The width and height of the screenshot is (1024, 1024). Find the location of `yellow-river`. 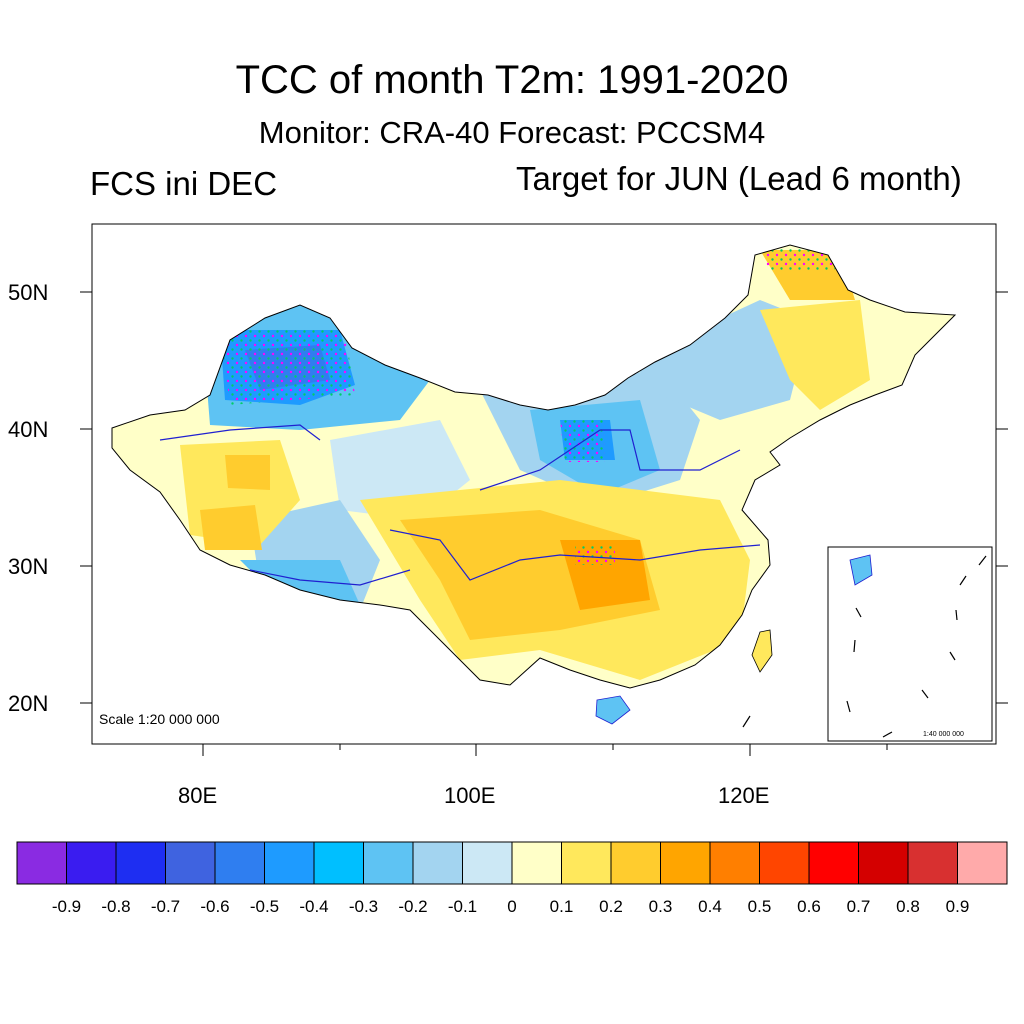

yellow-river is located at coordinates (450, 457).